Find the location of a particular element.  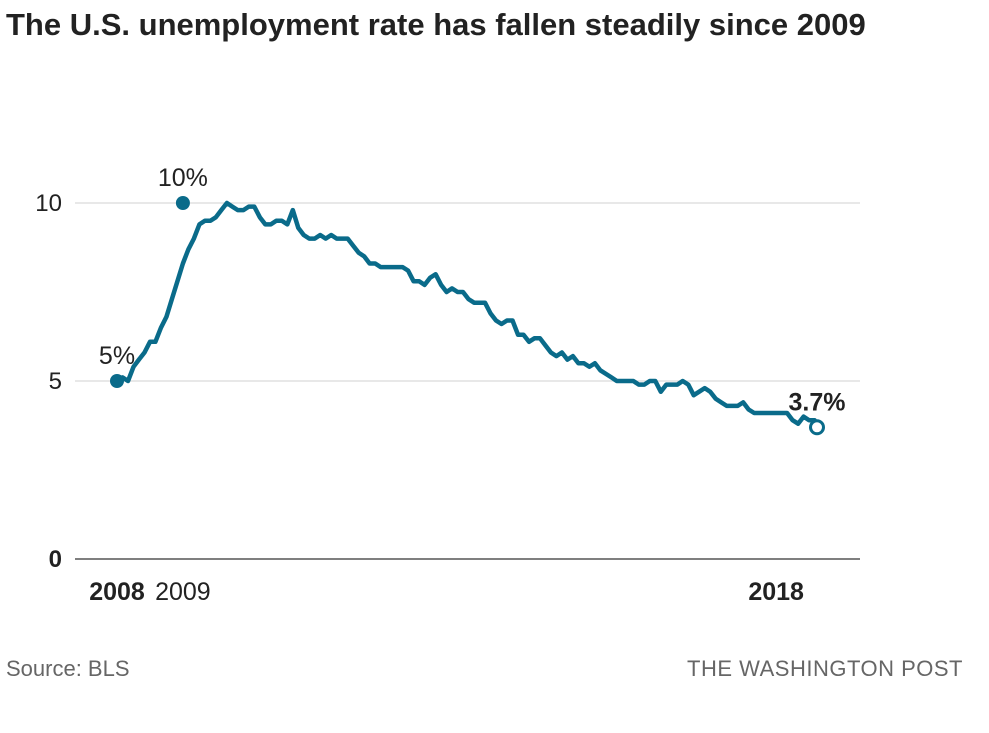

x-tick-label: 2009 is located at coordinates (183, 592).